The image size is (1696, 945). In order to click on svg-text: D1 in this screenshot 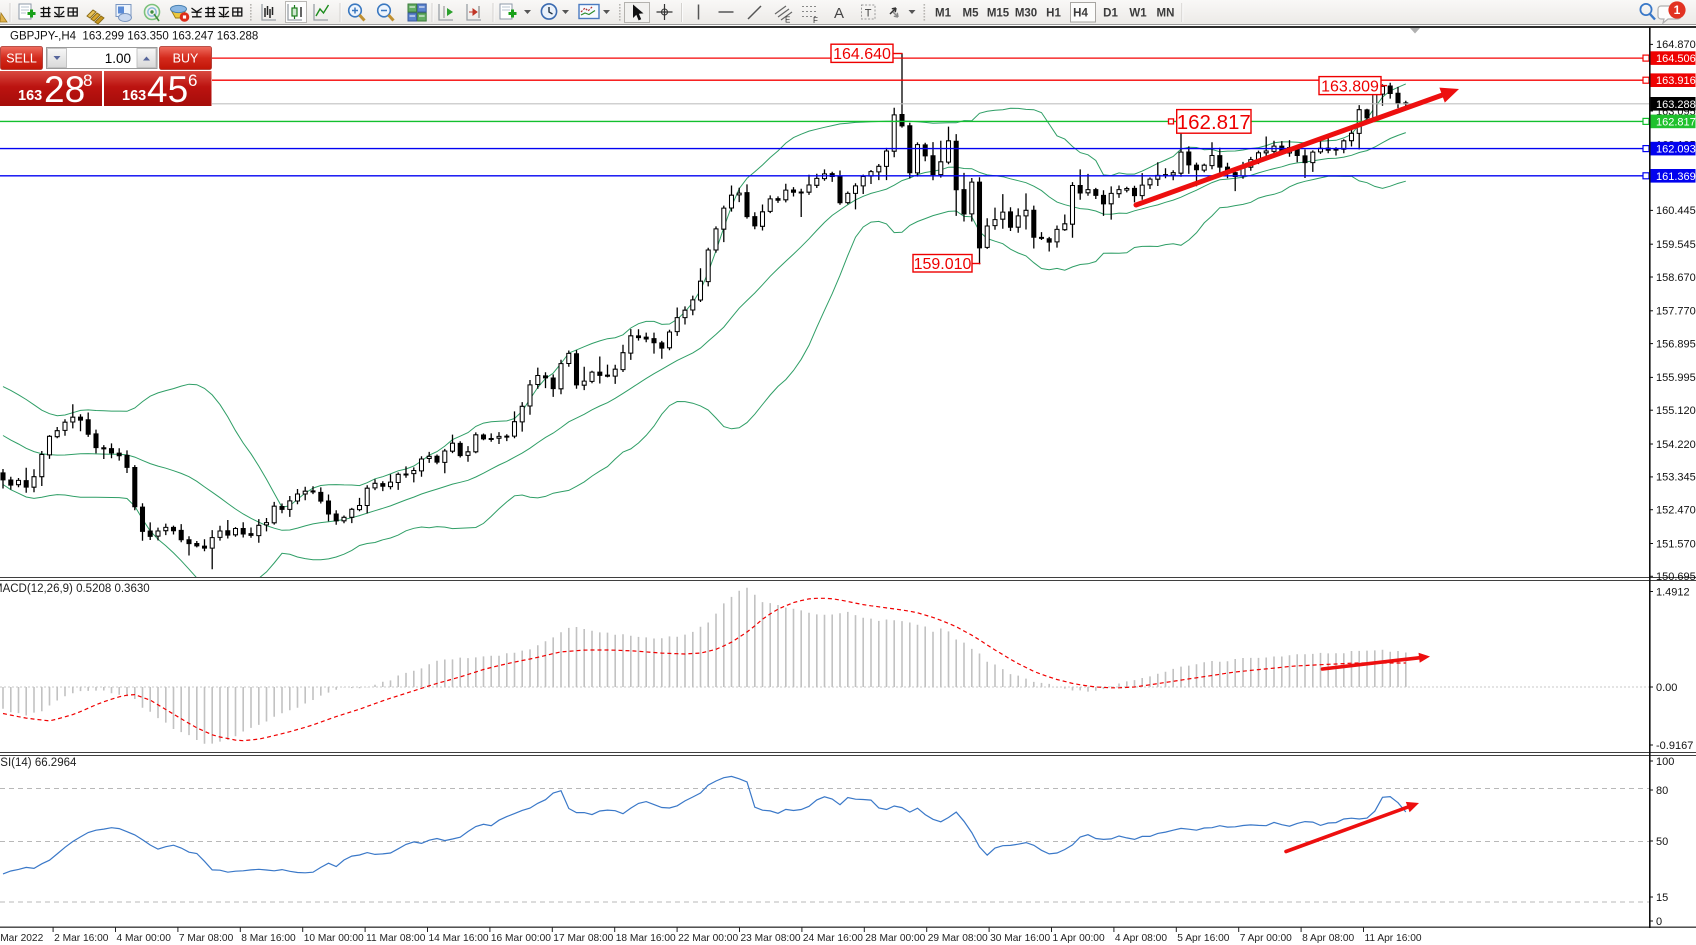, I will do `click(1110, 13)`.